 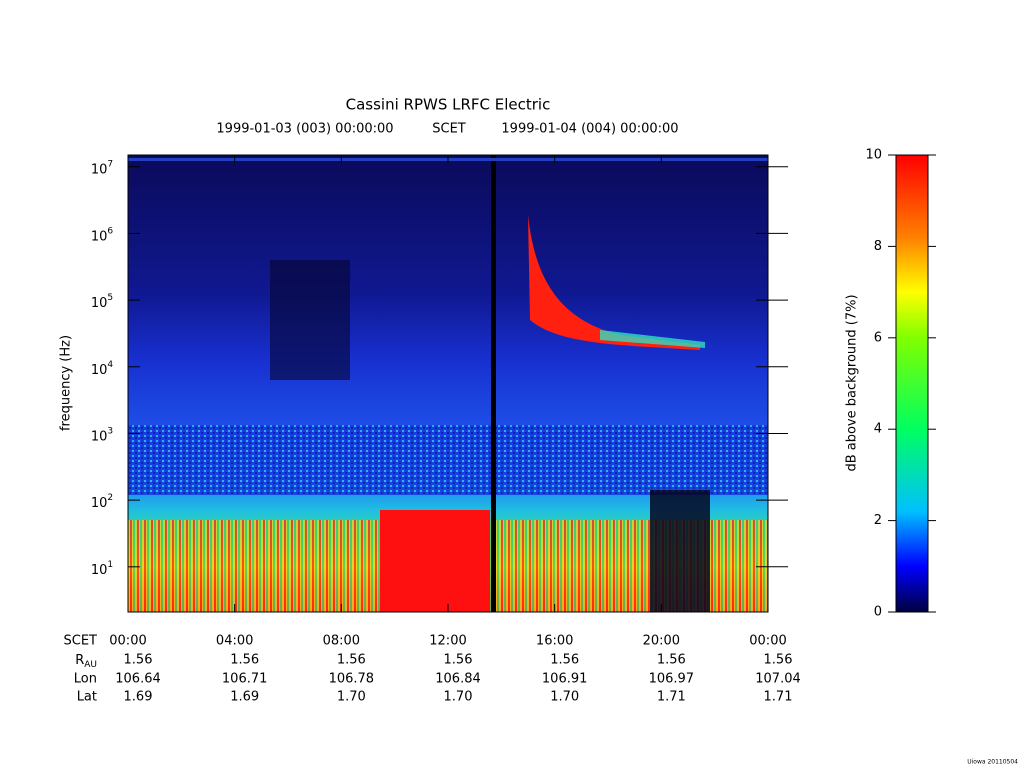 I want to click on time-system: SCET, so click(x=449, y=129).